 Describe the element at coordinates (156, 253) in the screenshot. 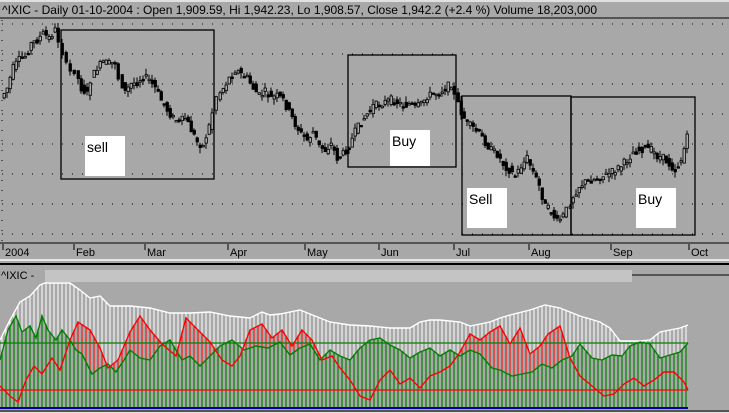

I see `x-axis-label: Mar` at that location.